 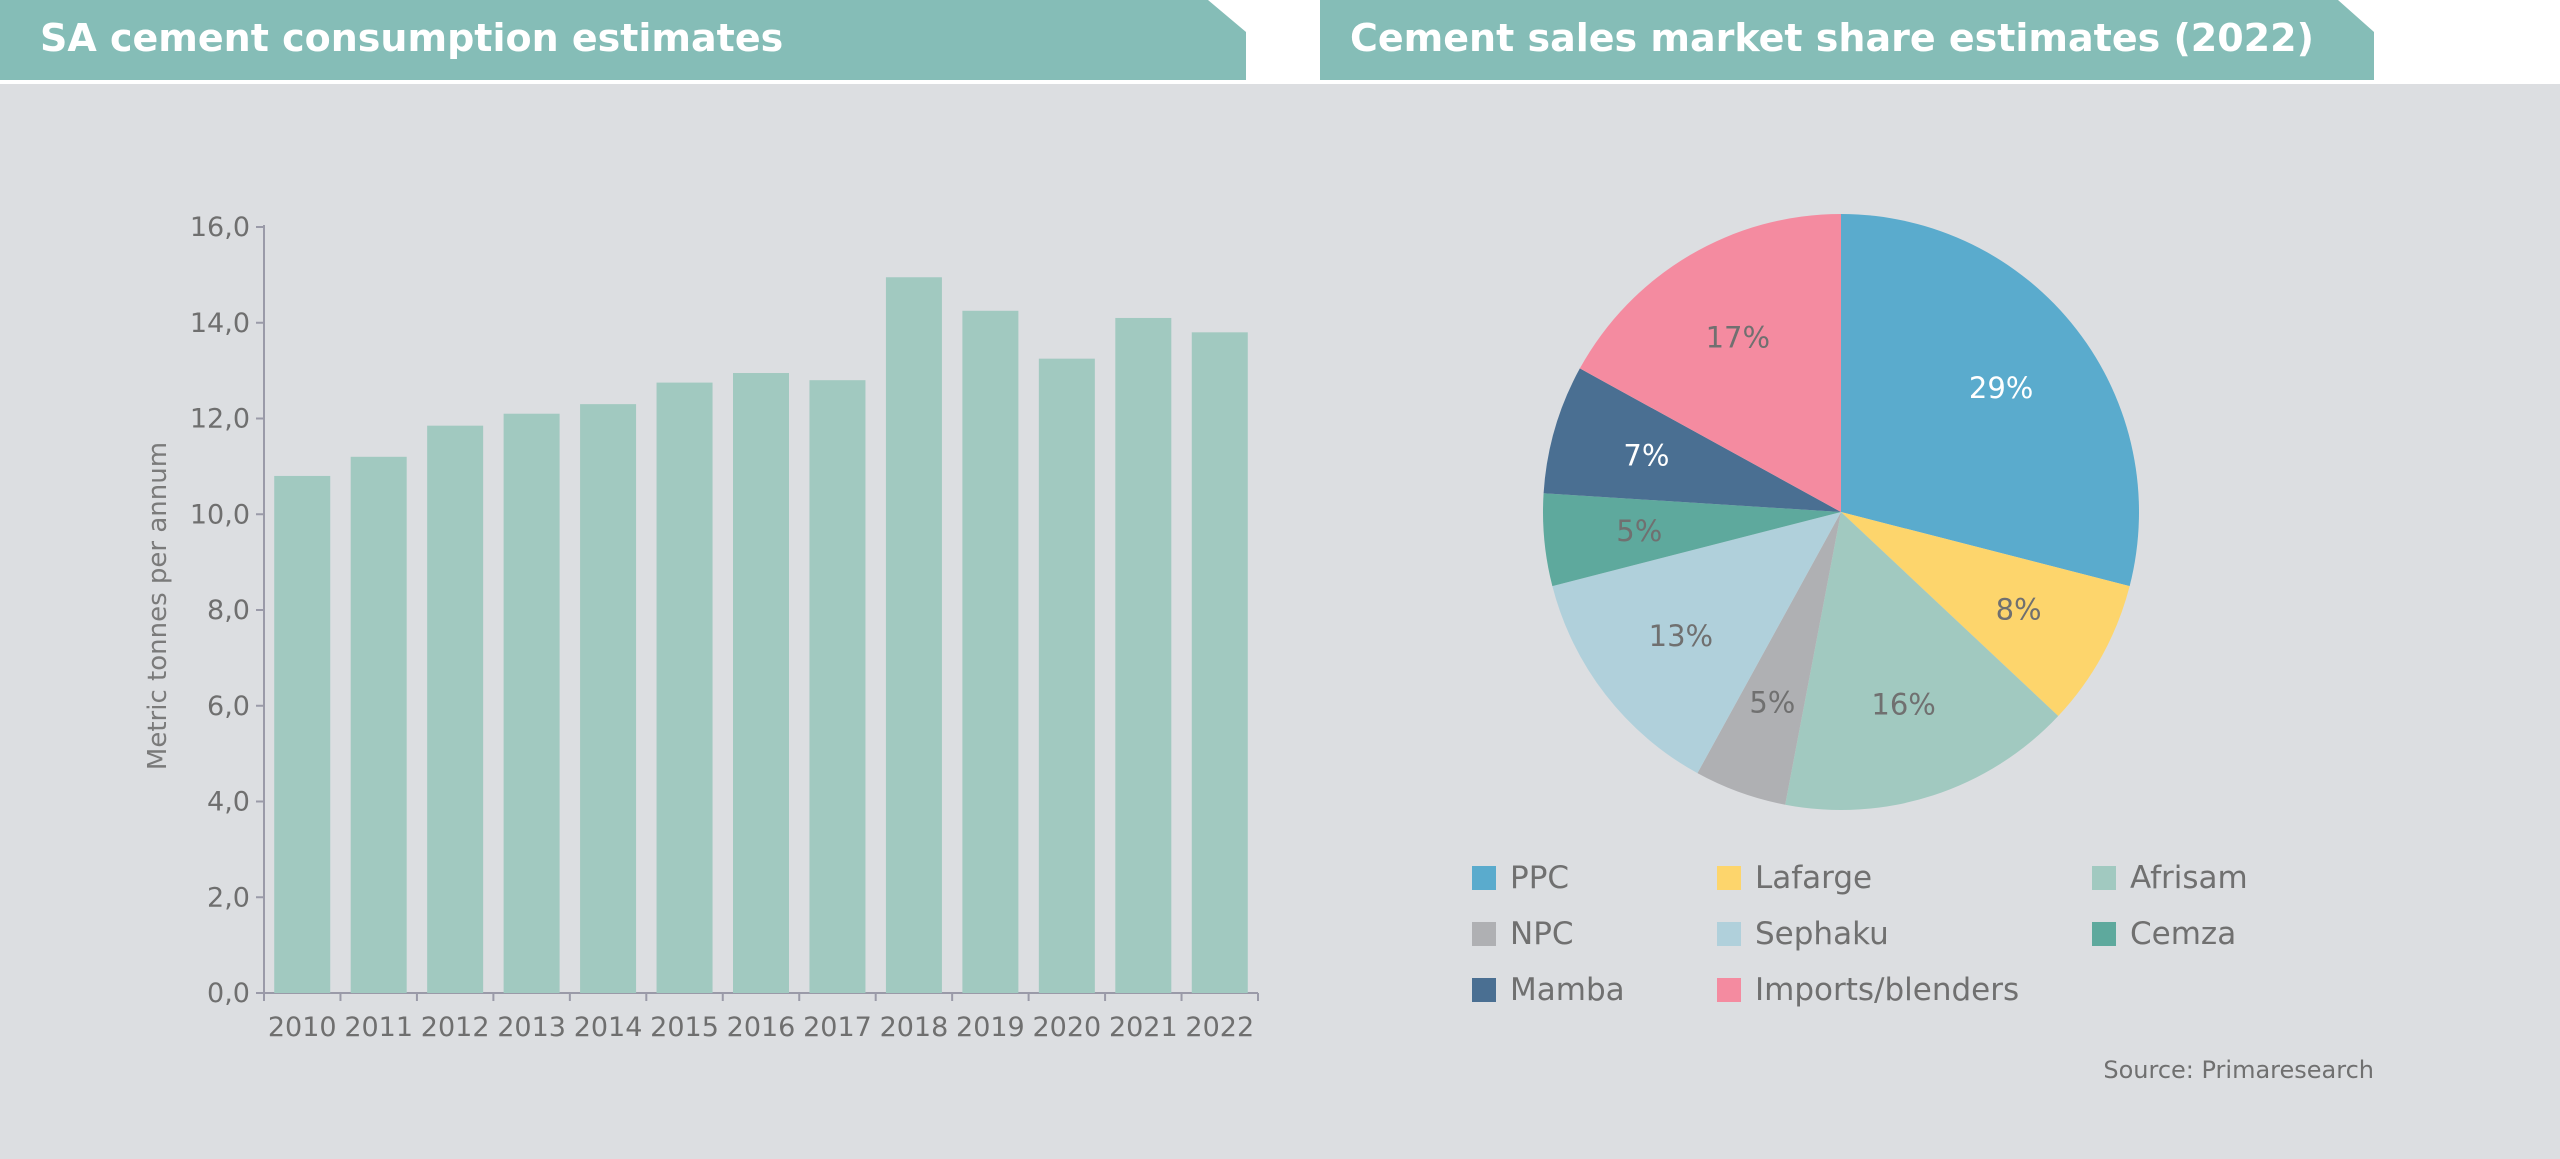 What do you see at coordinates (761, 1027) in the screenshot?
I see `x-tick-label: 2016` at bounding box center [761, 1027].